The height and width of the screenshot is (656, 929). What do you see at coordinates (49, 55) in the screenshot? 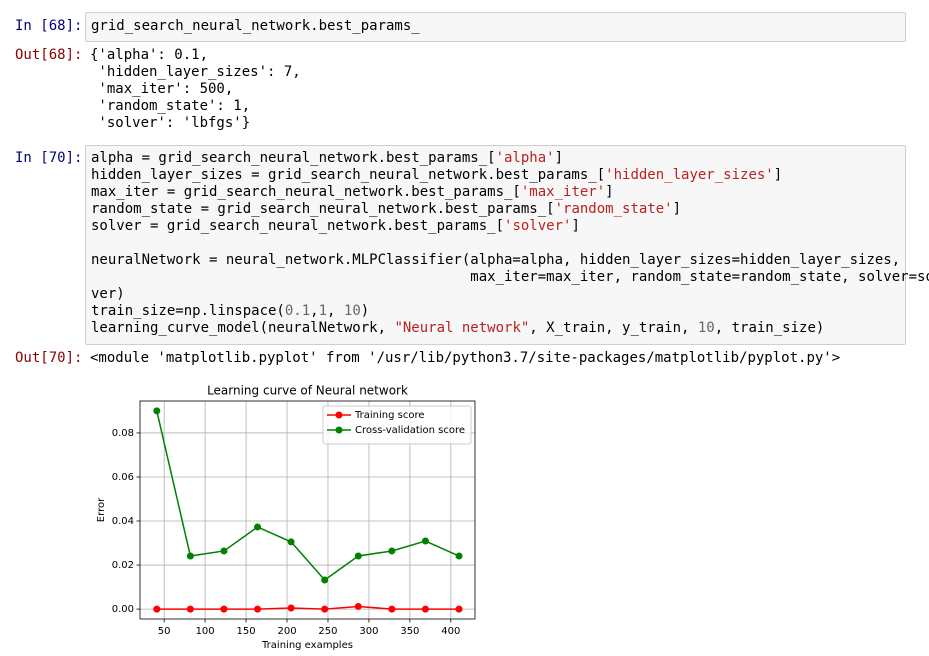
I see `out-prompt: Out[68]:` at bounding box center [49, 55].